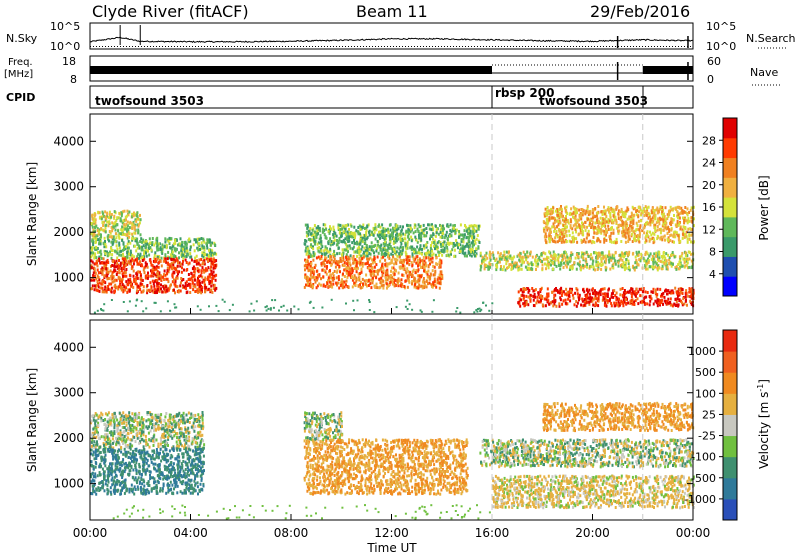 The image size is (800, 554). I want to click on noise-left-tick-top: 10^5, so click(65, 26).